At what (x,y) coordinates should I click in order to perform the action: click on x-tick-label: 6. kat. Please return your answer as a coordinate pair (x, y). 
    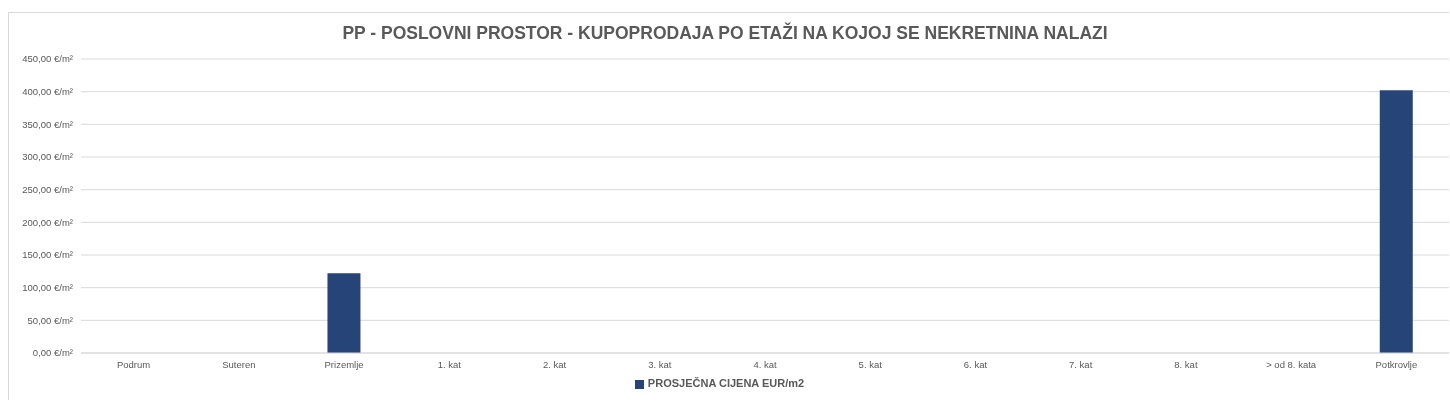
    Looking at the image, I should click on (975, 364).